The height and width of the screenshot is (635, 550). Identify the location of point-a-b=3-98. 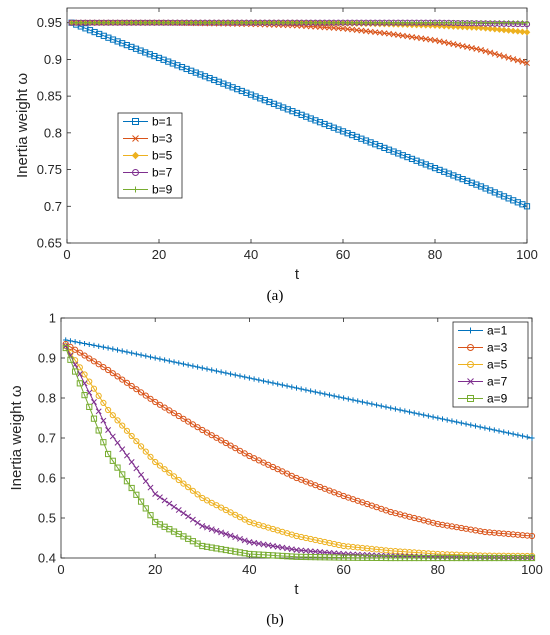
(517, 60).